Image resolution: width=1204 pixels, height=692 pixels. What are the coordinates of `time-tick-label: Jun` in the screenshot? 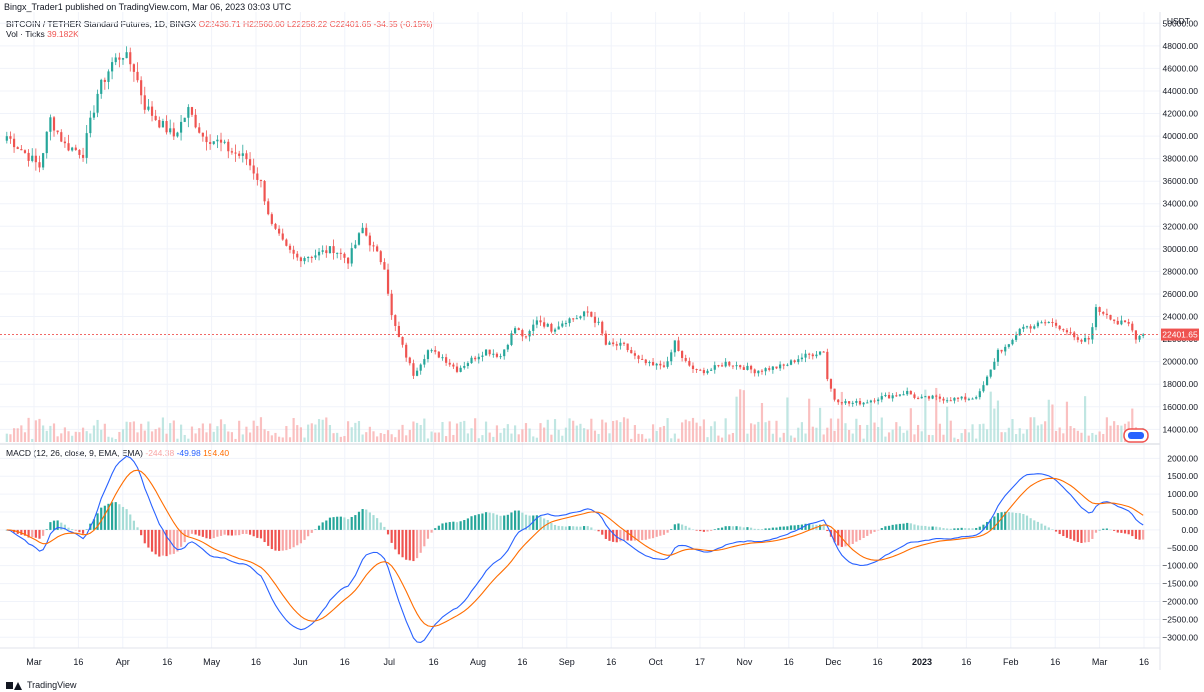 It's located at (300, 662).